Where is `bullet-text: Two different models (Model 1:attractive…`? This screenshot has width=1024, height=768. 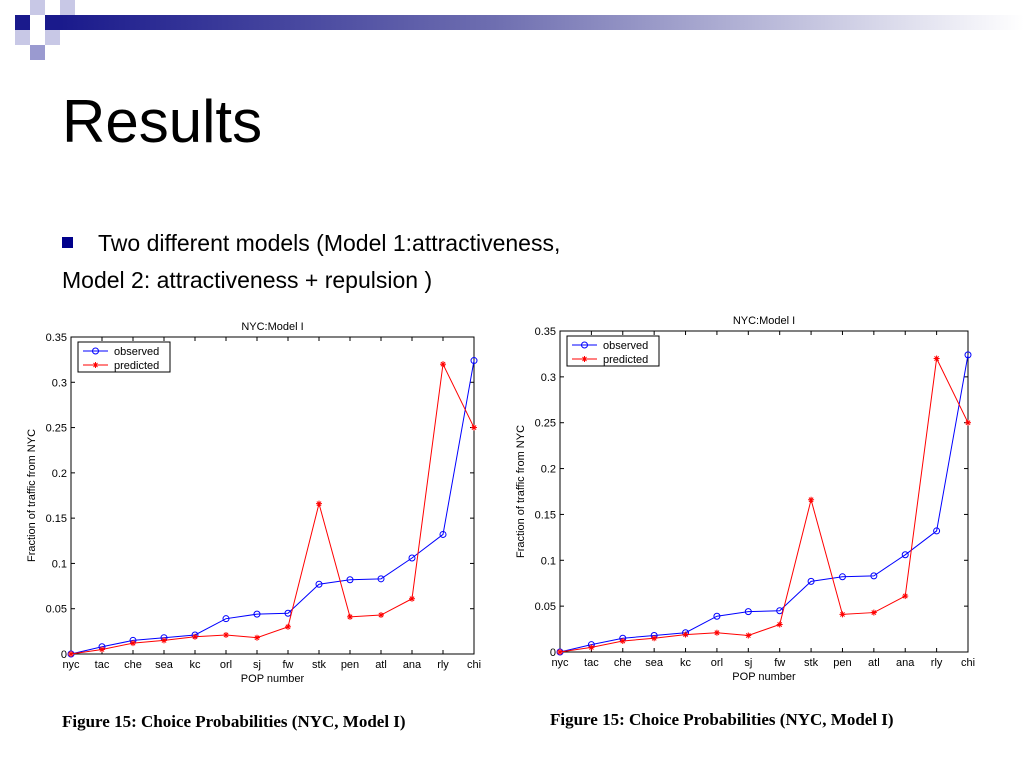 bullet-text: Two different models (Model 1:attractive… is located at coordinates (329, 243).